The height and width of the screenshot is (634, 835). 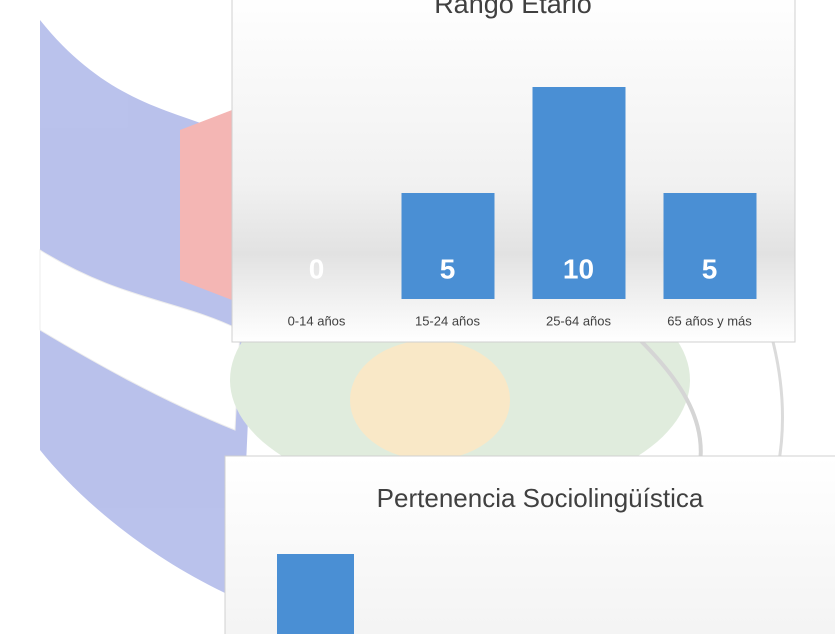 I want to click on x-tick-label: 65 años y más, so click(x=709, y=320).